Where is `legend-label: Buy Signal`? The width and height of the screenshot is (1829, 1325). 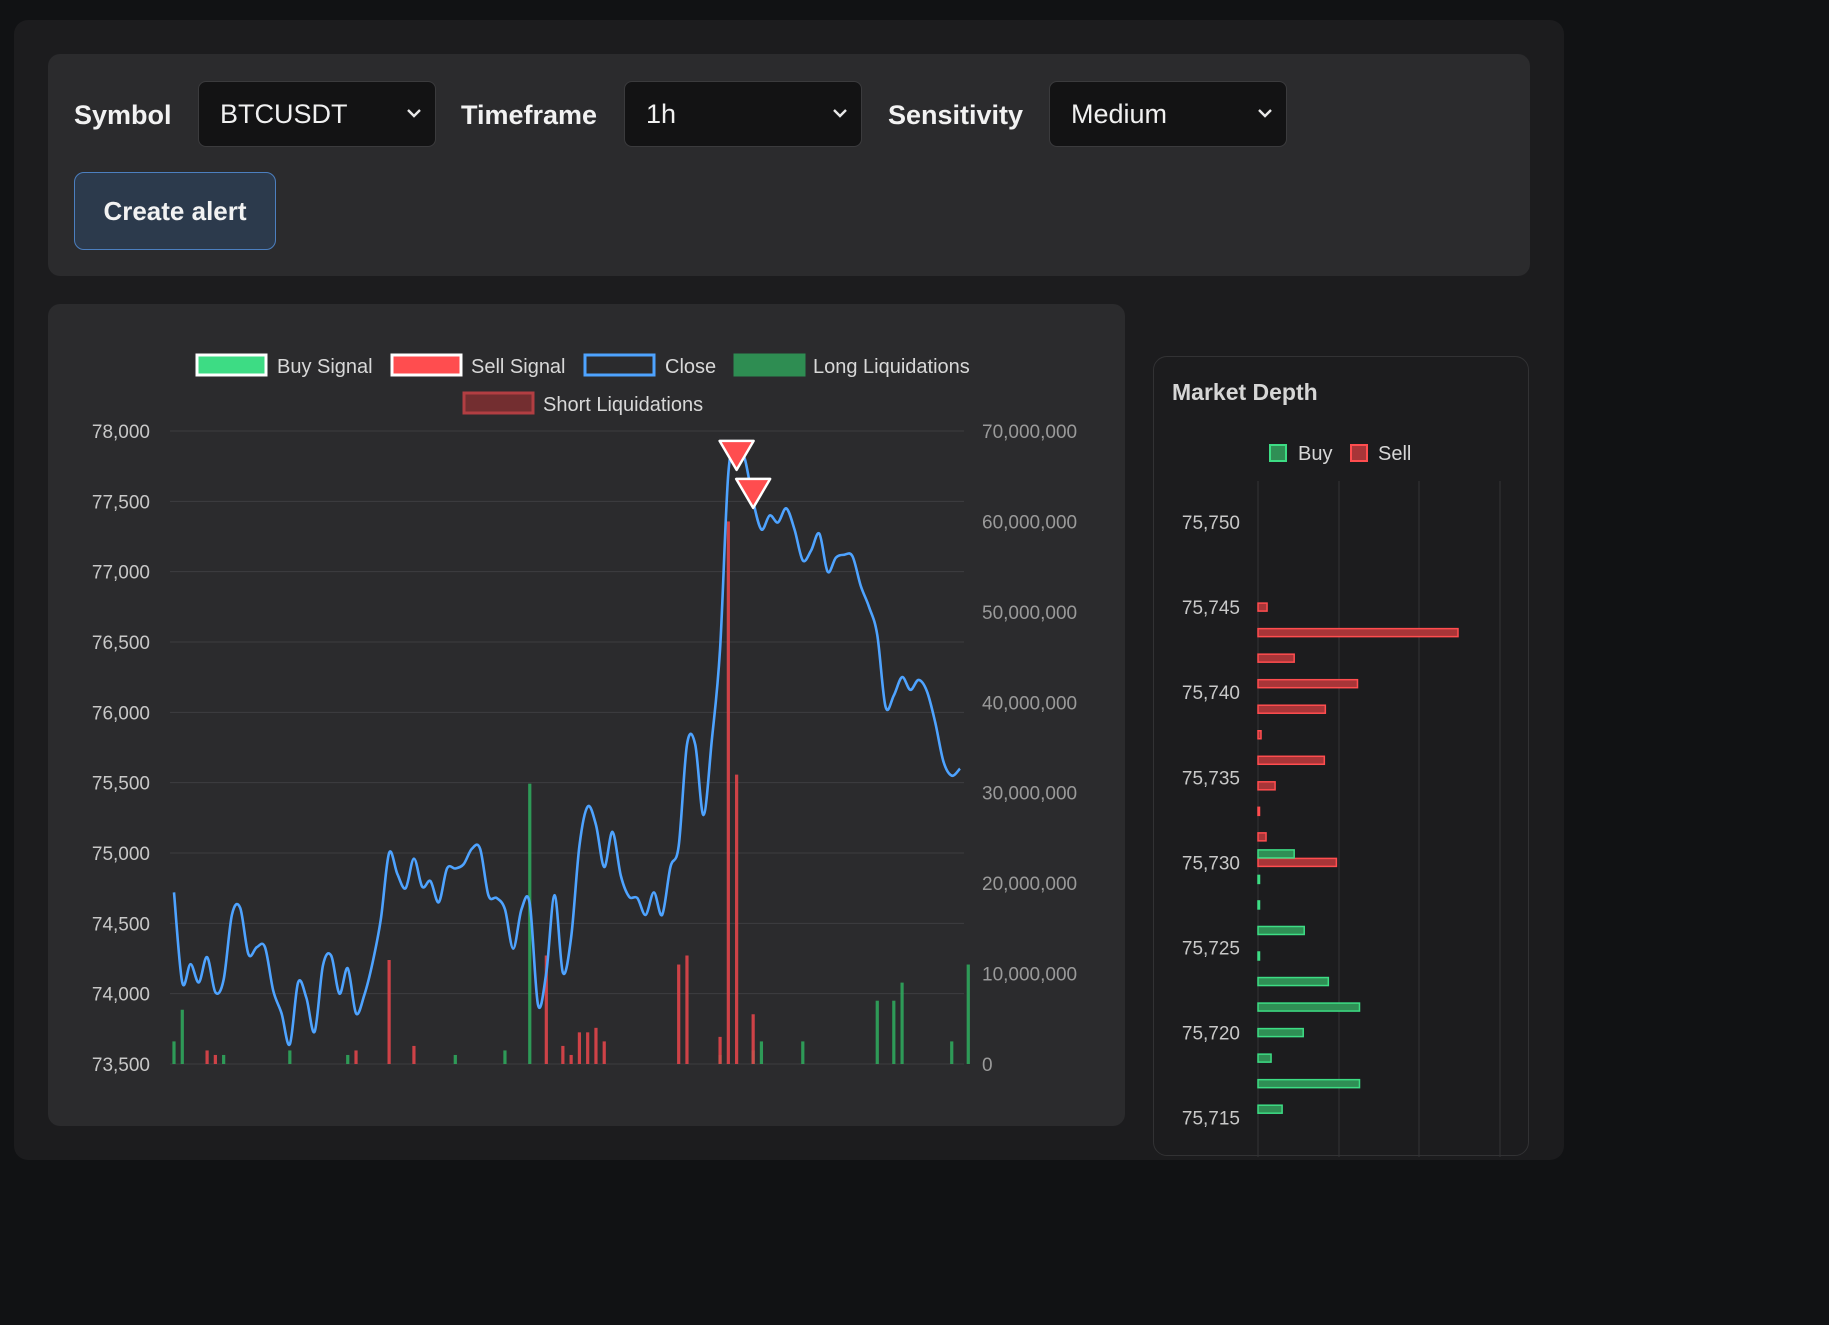 legend-label: Buy Signal is located at coordinates (325, 367).